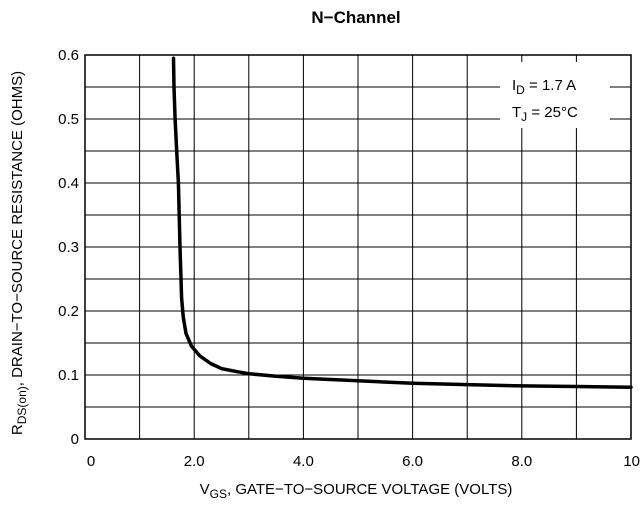  What do you see at coordinates (68, 183) in the screenshot?
I see `y-tick-label: 0.4` at bounding box center [68, 183].